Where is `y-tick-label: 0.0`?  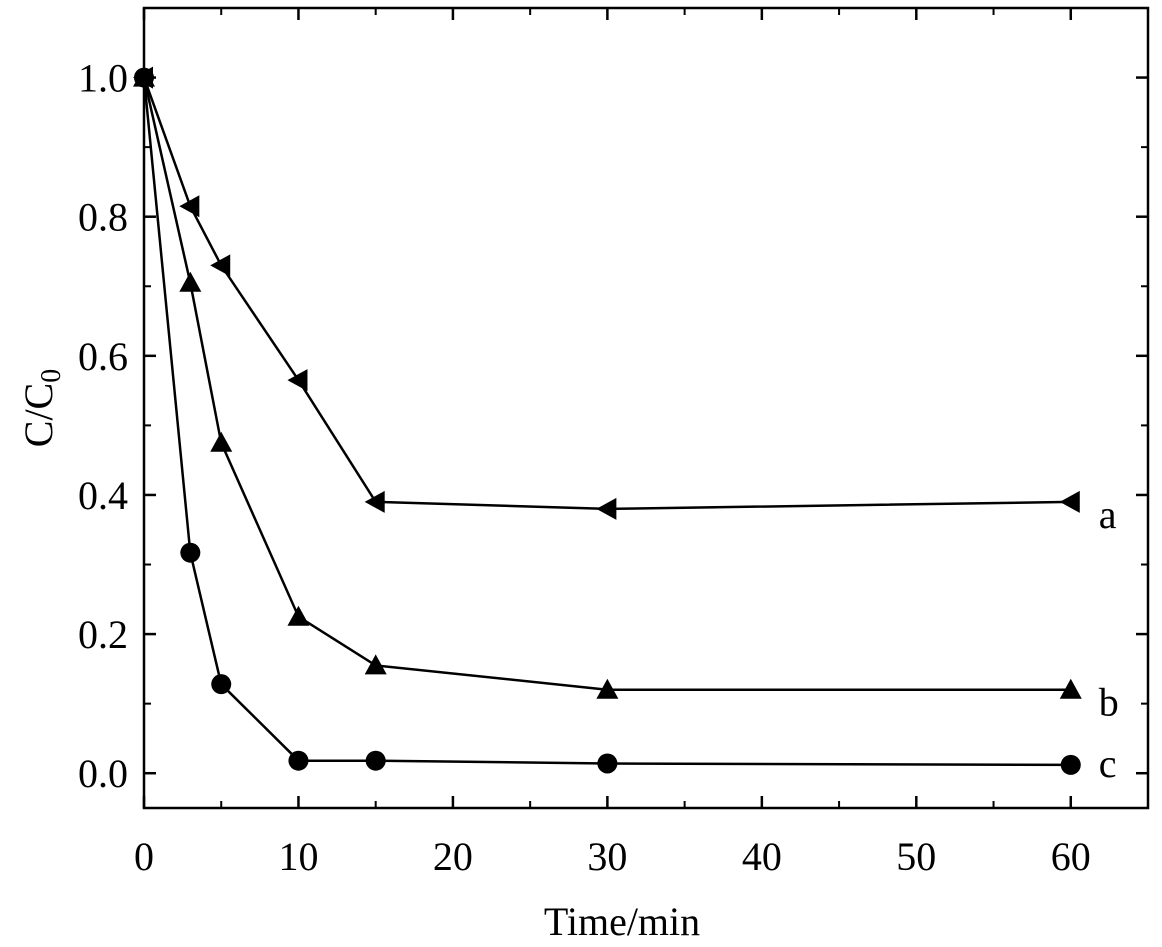
y-tick-label: 0.0 is located at coordinates (103, 773).